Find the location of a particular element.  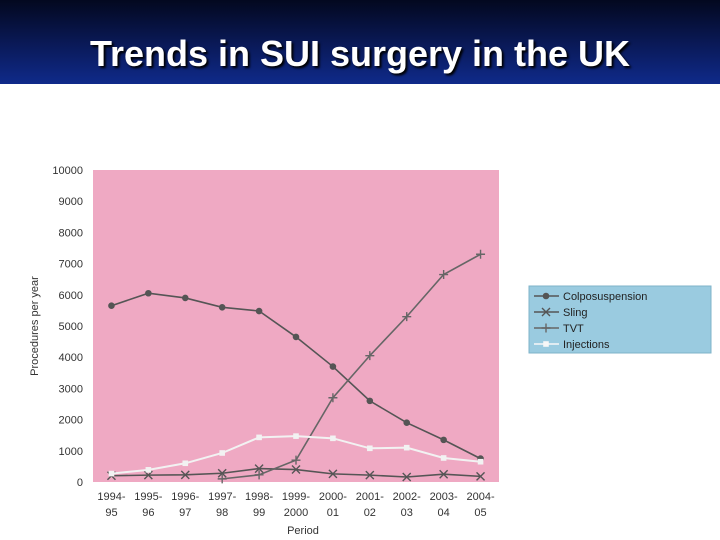

x-tick-label: 2002-03 is located at coordinates (407, 505).